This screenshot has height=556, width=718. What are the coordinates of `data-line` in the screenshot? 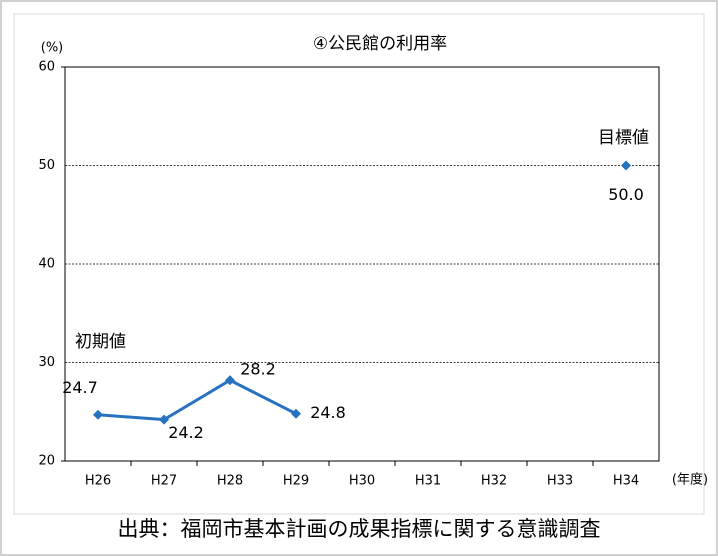 It's located at (197, 400).